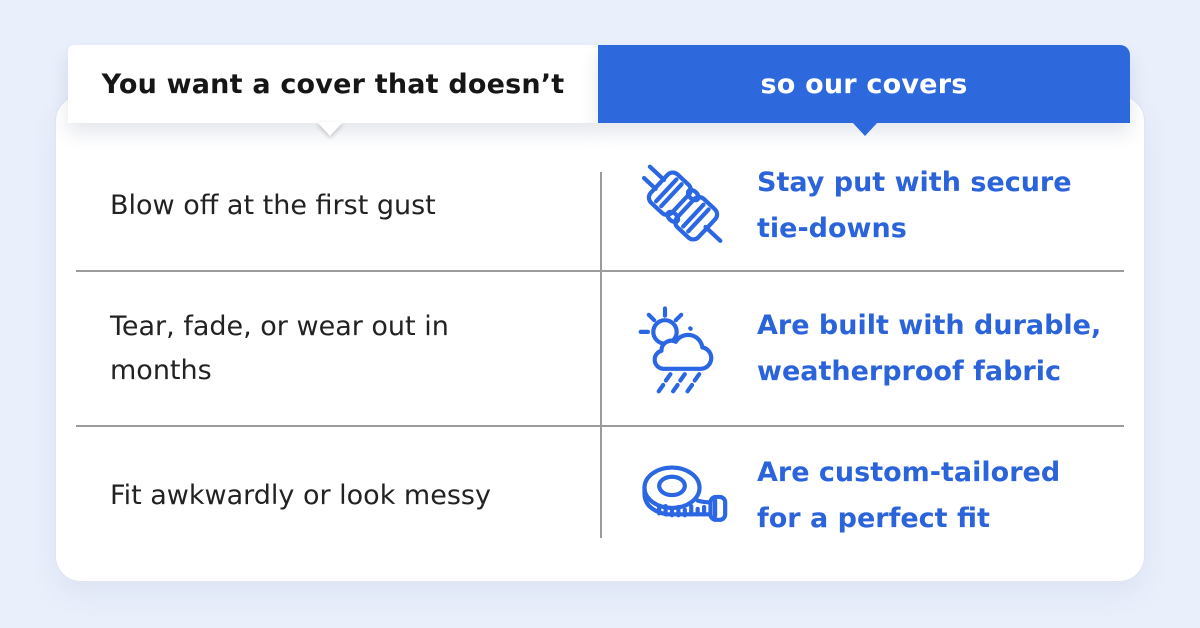  Describe the element at coordinates (909, 371) in the screenshot. I see `solution-line: weatherproof fabric` at that location.